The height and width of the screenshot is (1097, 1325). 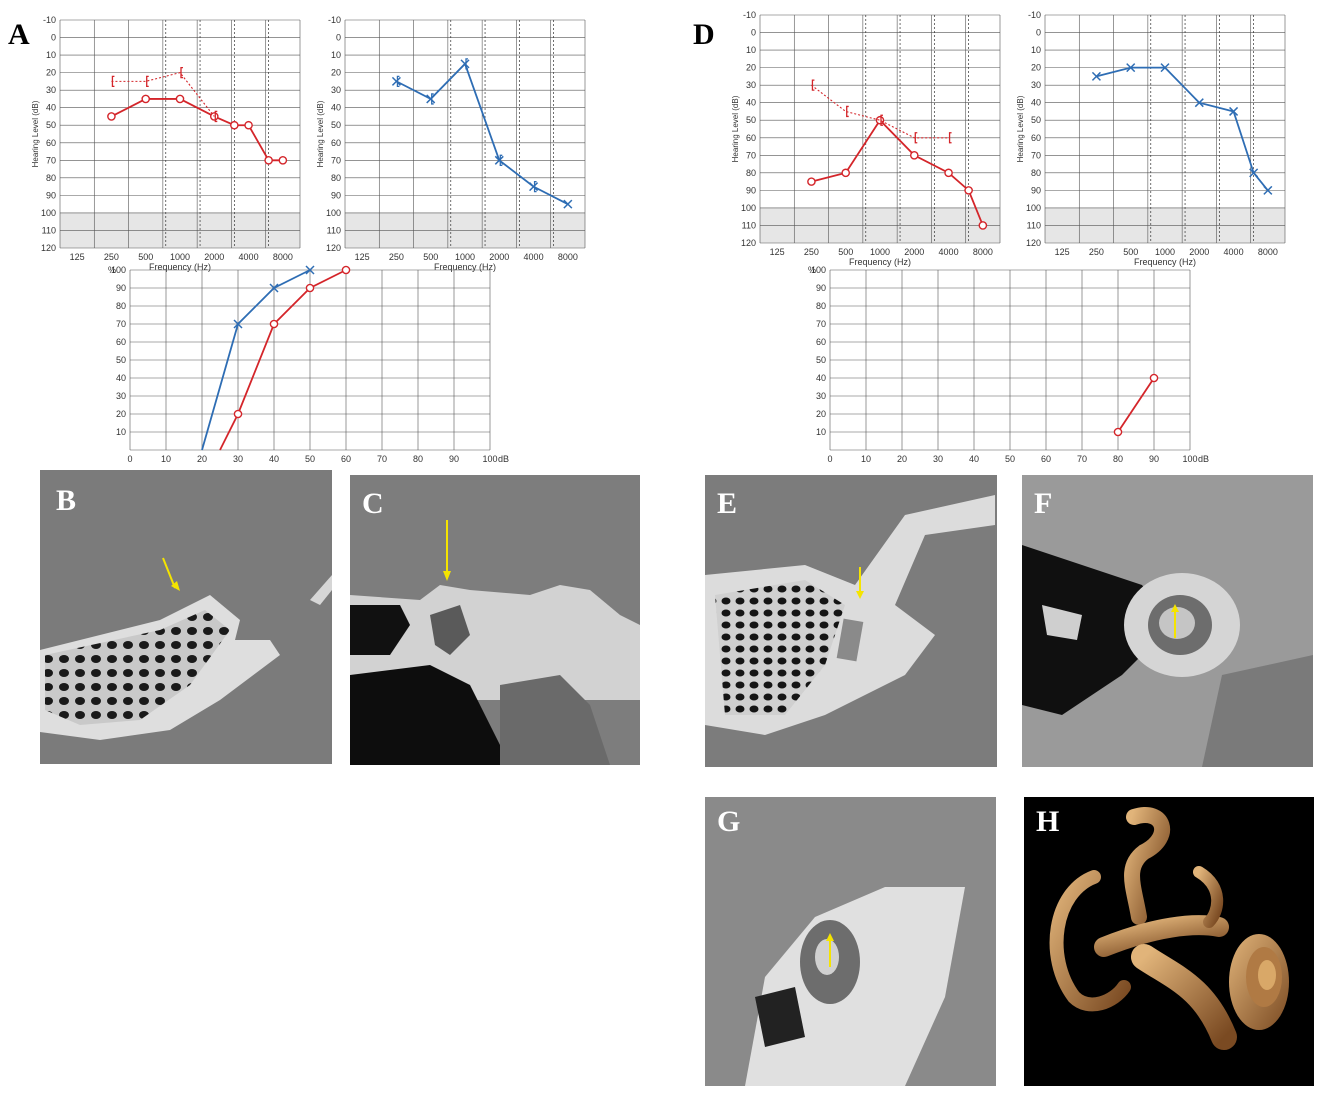 I want to click on x-axis-label: Frequency (Hz), so click(x=465, y=267).